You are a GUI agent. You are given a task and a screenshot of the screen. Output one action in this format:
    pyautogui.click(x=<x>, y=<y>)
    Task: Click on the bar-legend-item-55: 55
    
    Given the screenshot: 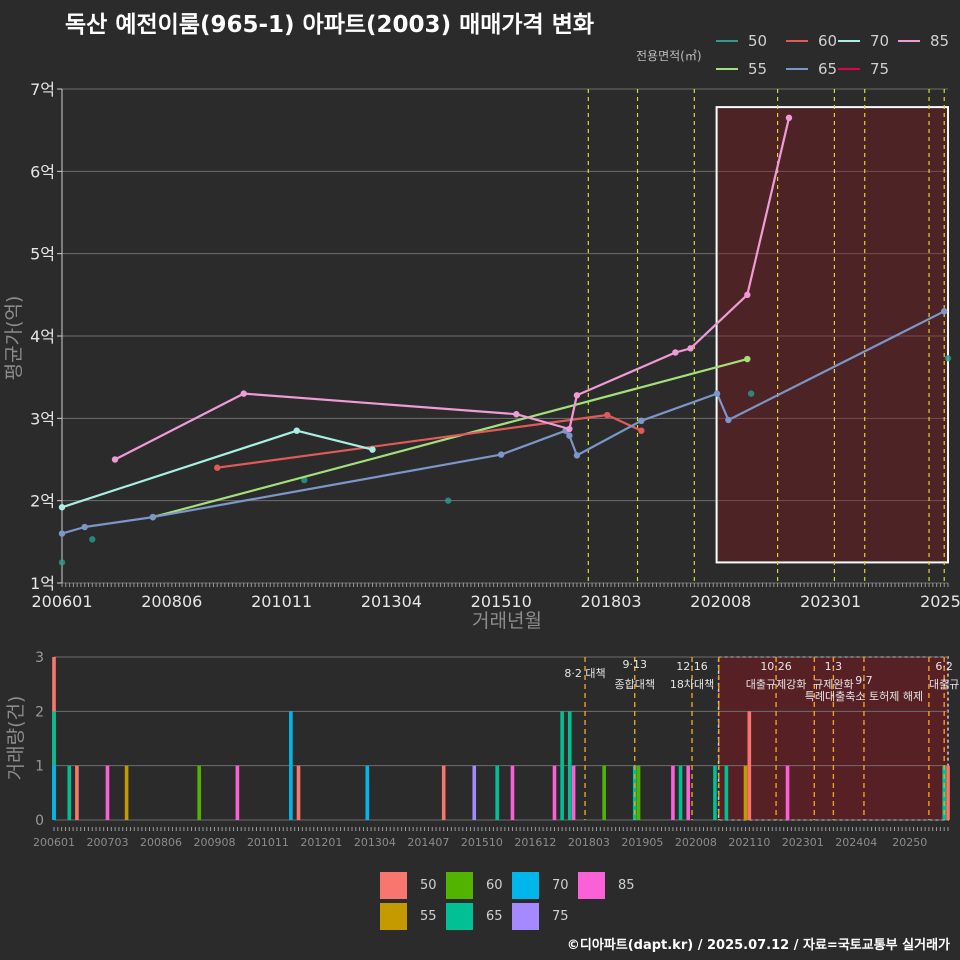 What is the action you would take?
    pyautogui.click(x=408, y=916)
    